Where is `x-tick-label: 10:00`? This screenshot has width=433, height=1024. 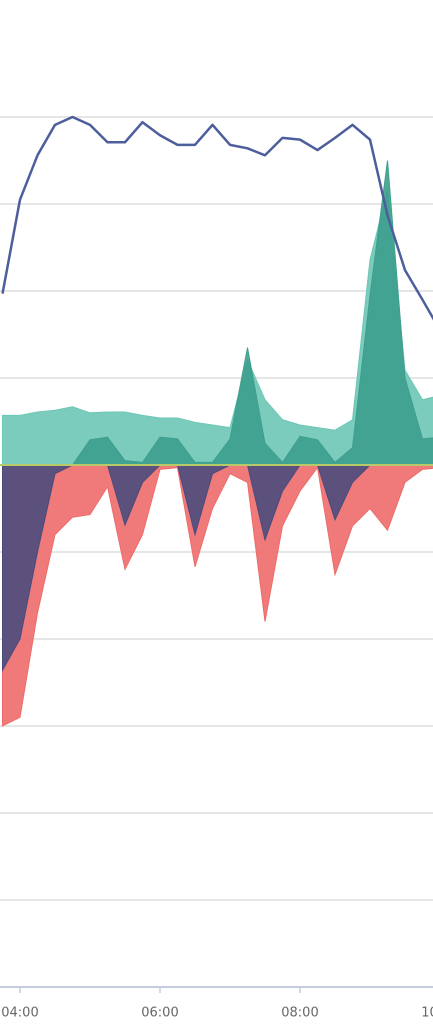 x-tick-label: 10:00 is located at coordinates (427, 1013).